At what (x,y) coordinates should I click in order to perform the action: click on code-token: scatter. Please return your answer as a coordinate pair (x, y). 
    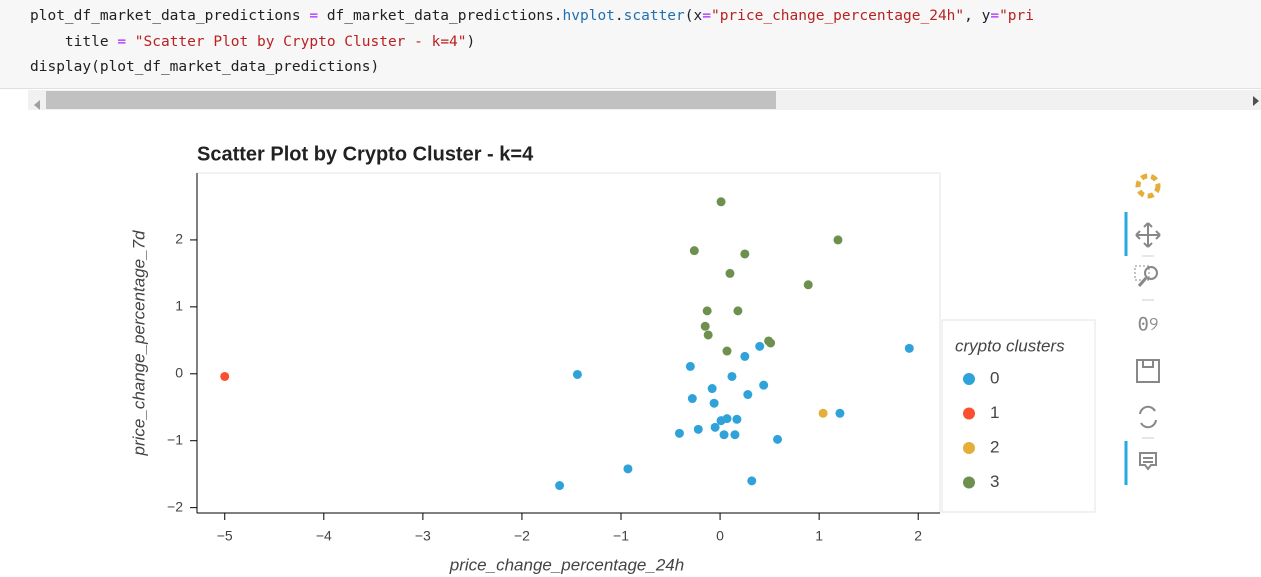
    Looking at the image, I should click on (654, 16).